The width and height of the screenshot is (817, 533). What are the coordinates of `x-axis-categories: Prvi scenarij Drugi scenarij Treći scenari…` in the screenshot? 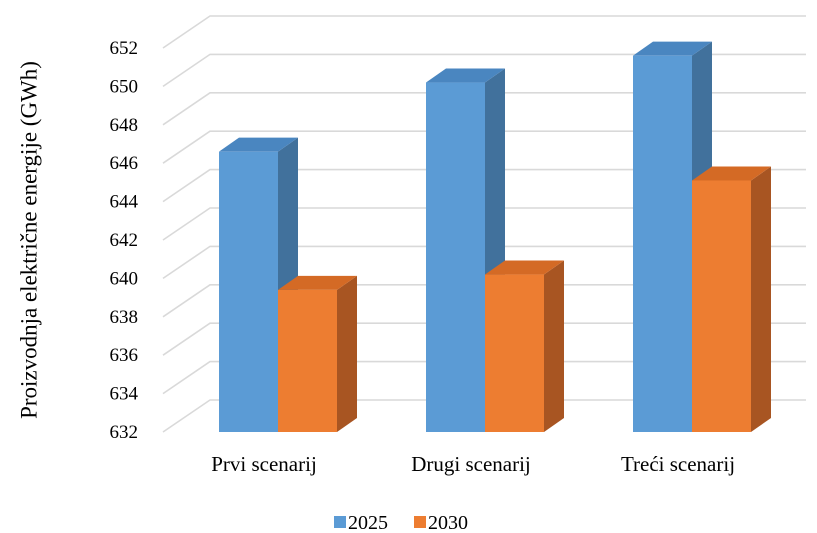 It's located at (473, 464).